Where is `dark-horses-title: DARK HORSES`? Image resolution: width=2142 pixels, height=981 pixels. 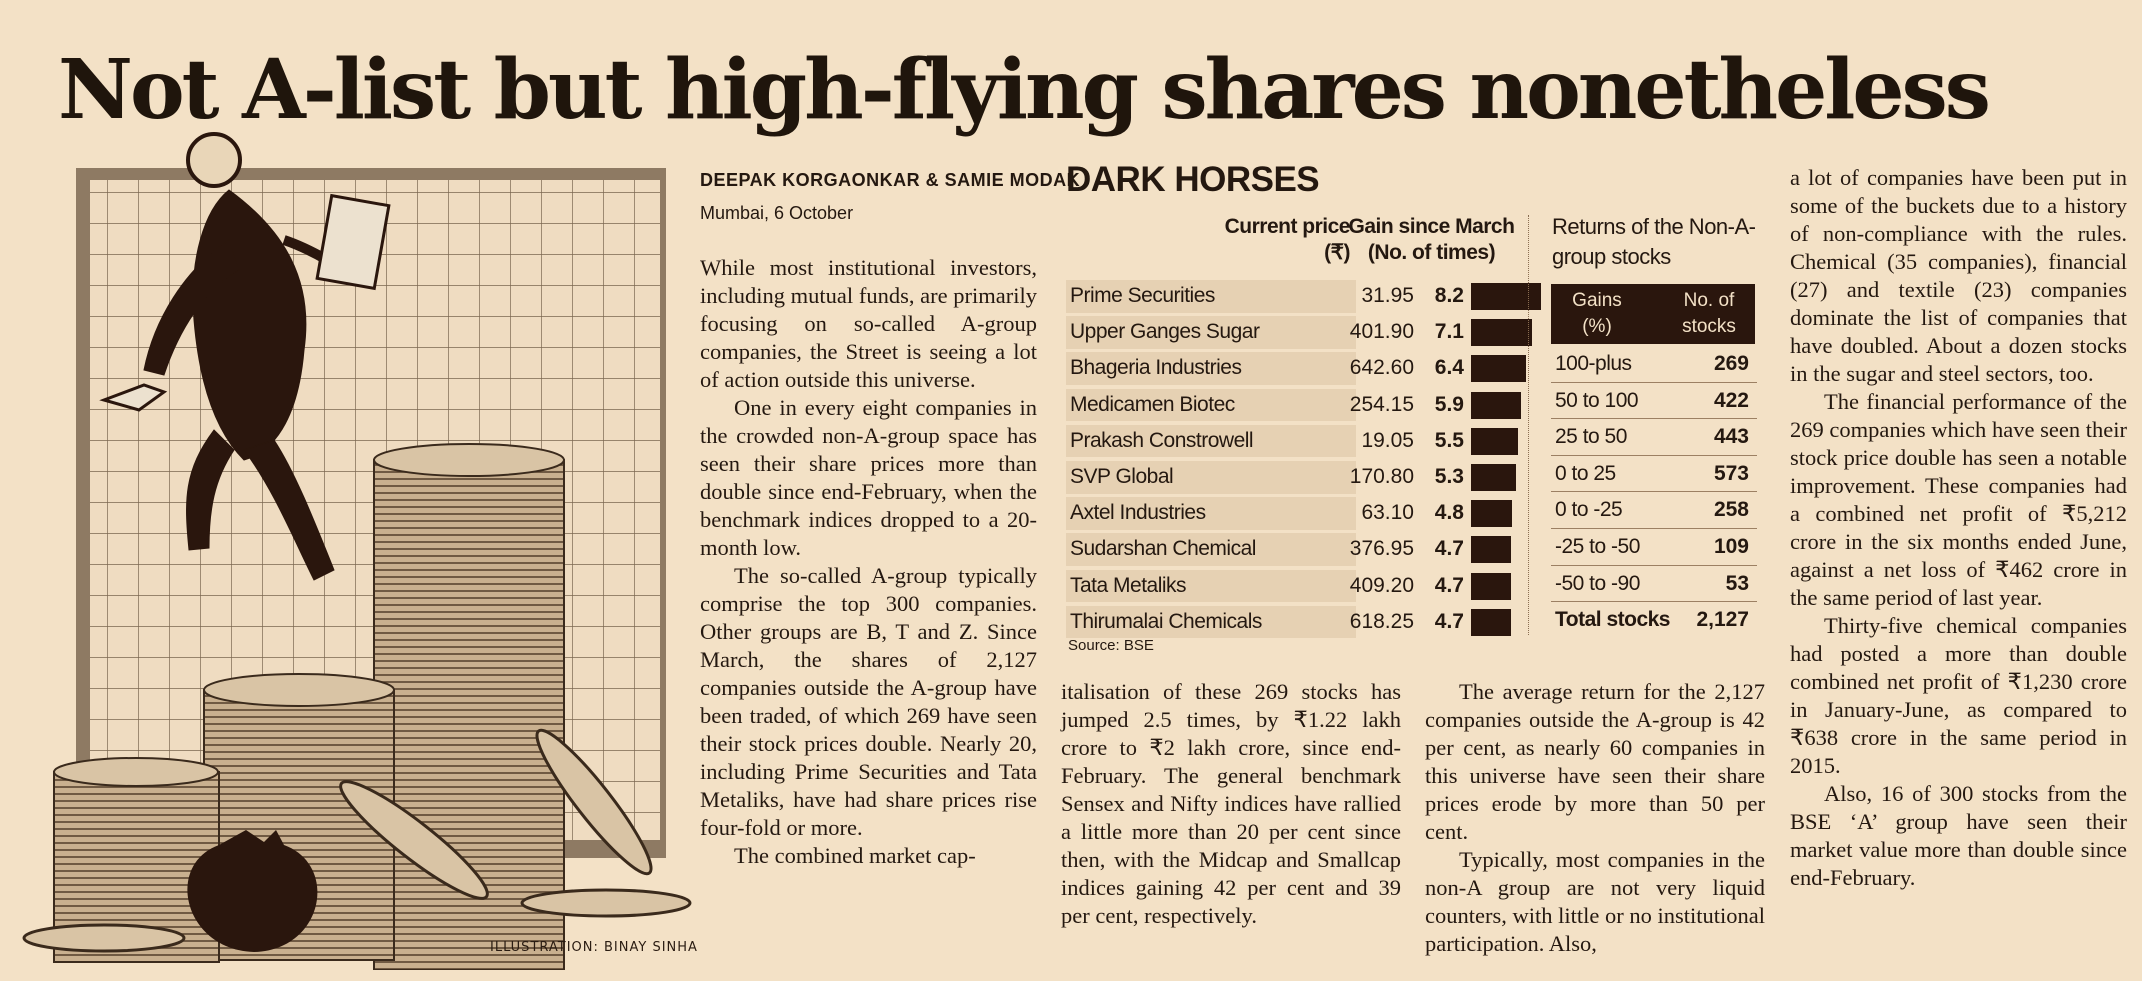
dark-horses-title: DARK HORSES is located at coordinates (1193, 179).